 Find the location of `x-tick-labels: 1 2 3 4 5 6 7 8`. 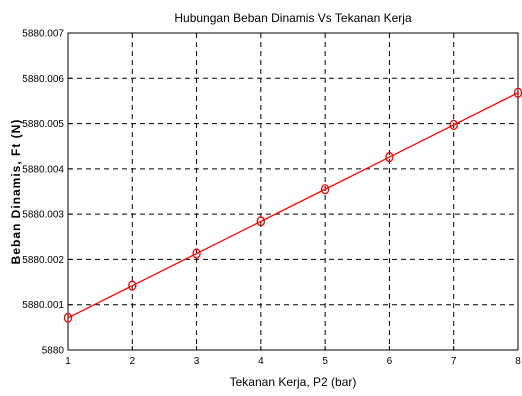

x-tick-labels: 1 2 3 4 5 6 7 8 is located at coordinates (293, 361).